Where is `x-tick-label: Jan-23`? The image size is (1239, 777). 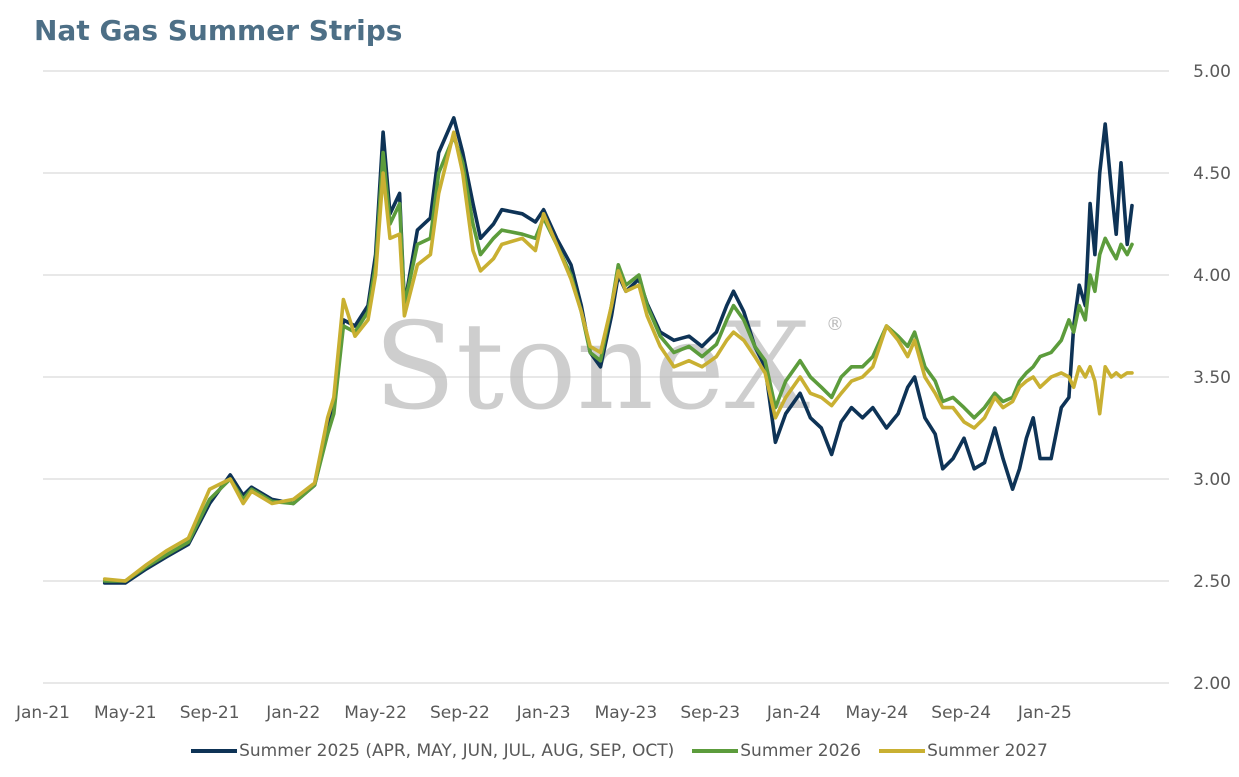 x-tick-label: Jan-23 is located at coordinates (543, 713).